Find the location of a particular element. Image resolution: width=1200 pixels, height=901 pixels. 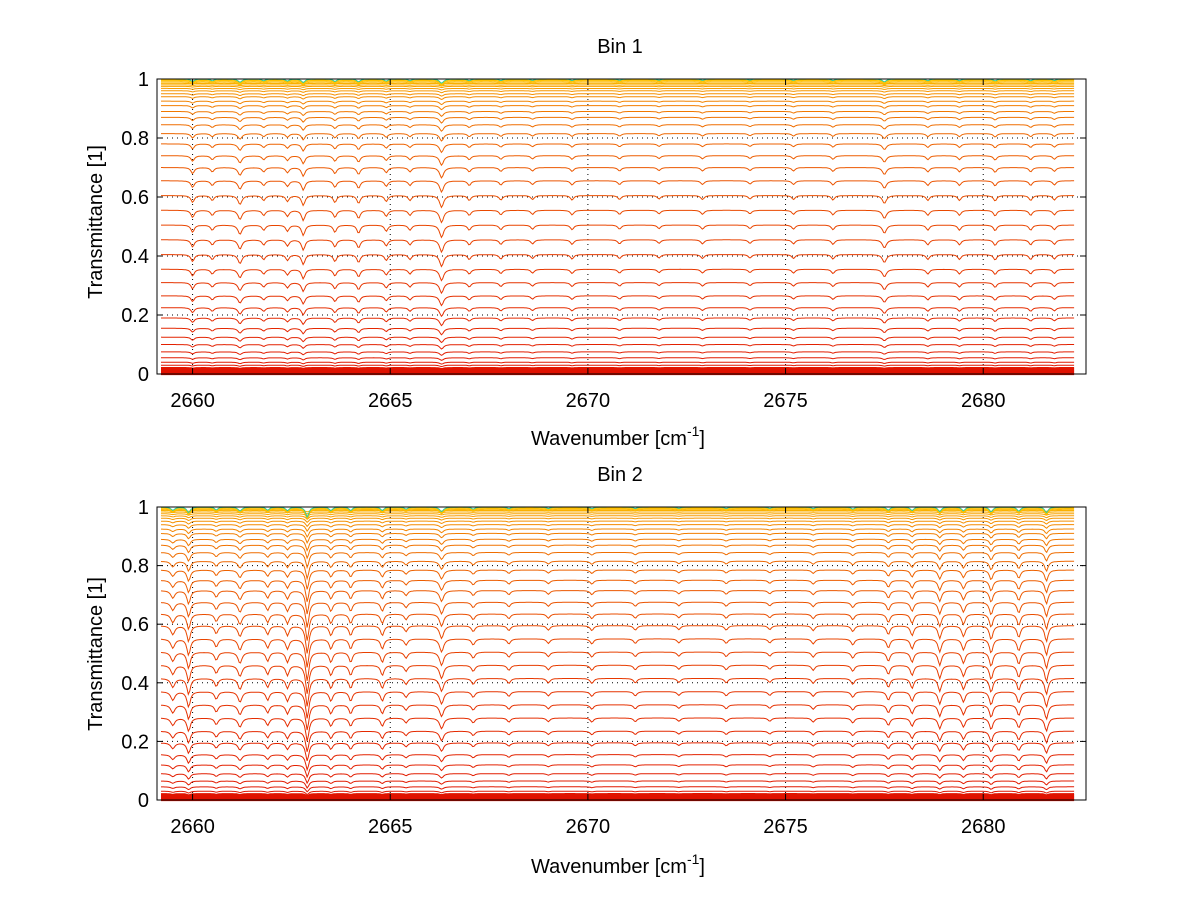

y-tick-label: 0 is located at coordinates (143, 801).